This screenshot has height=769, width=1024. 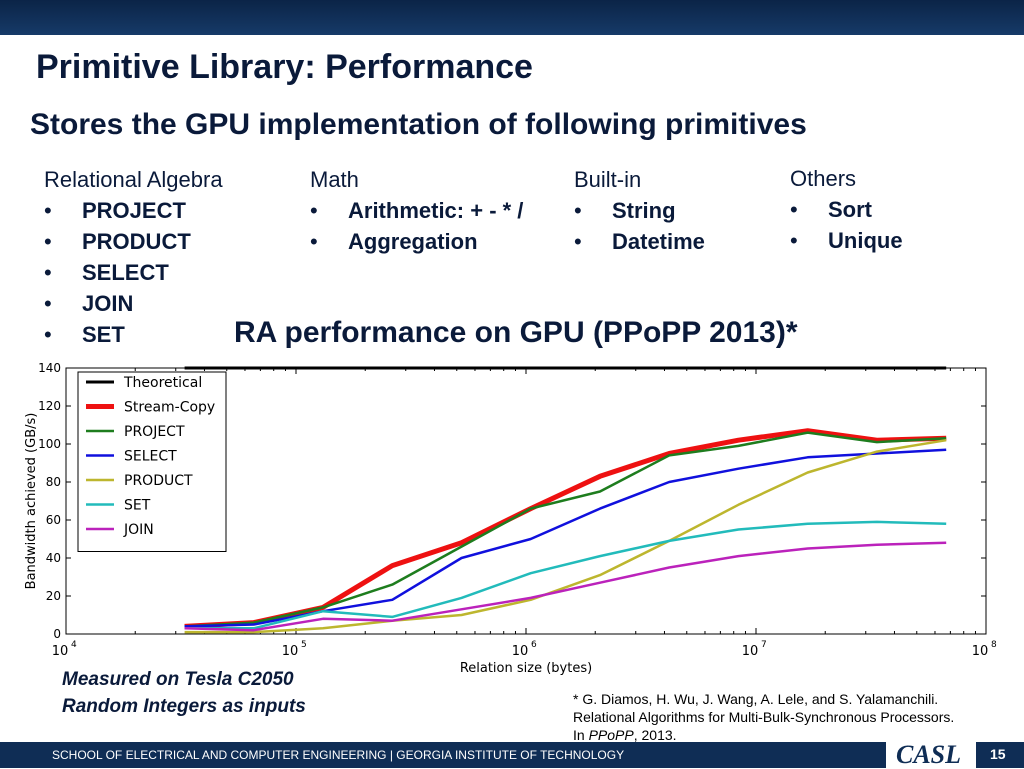 I want to click on column-heading: Built-in, so click(x=608, y=179).